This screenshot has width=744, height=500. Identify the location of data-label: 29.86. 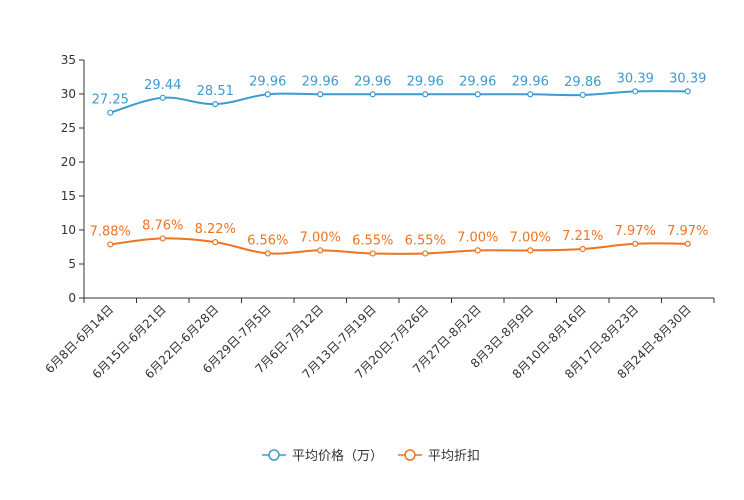
(582, 82).